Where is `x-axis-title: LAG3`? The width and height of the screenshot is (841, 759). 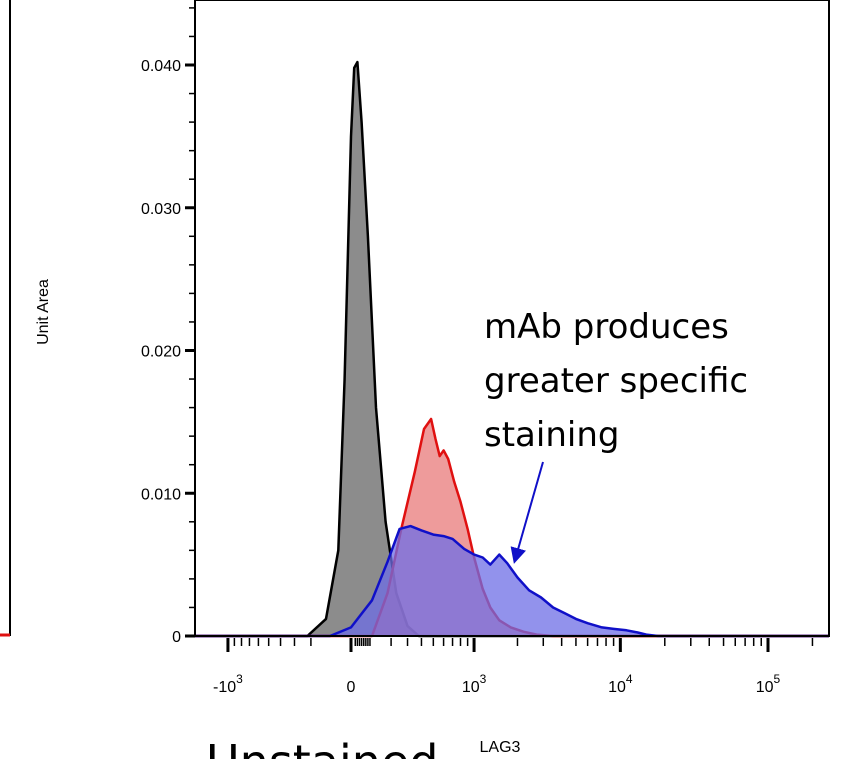
x-axis-title: LAG3 is located at coordinates (500, 747).